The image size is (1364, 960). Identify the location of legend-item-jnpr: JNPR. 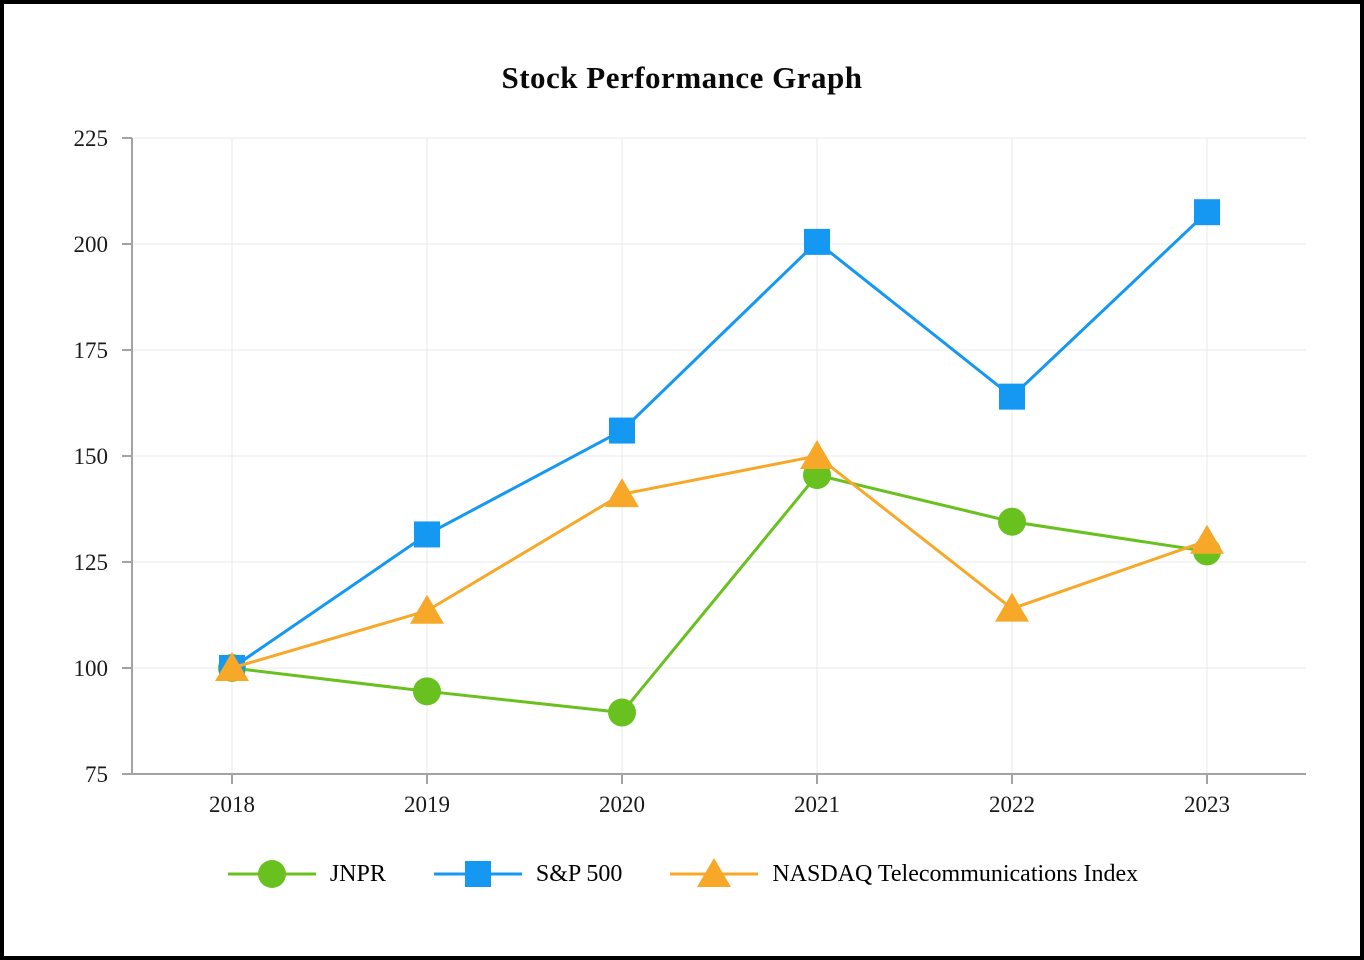
(306, 874).